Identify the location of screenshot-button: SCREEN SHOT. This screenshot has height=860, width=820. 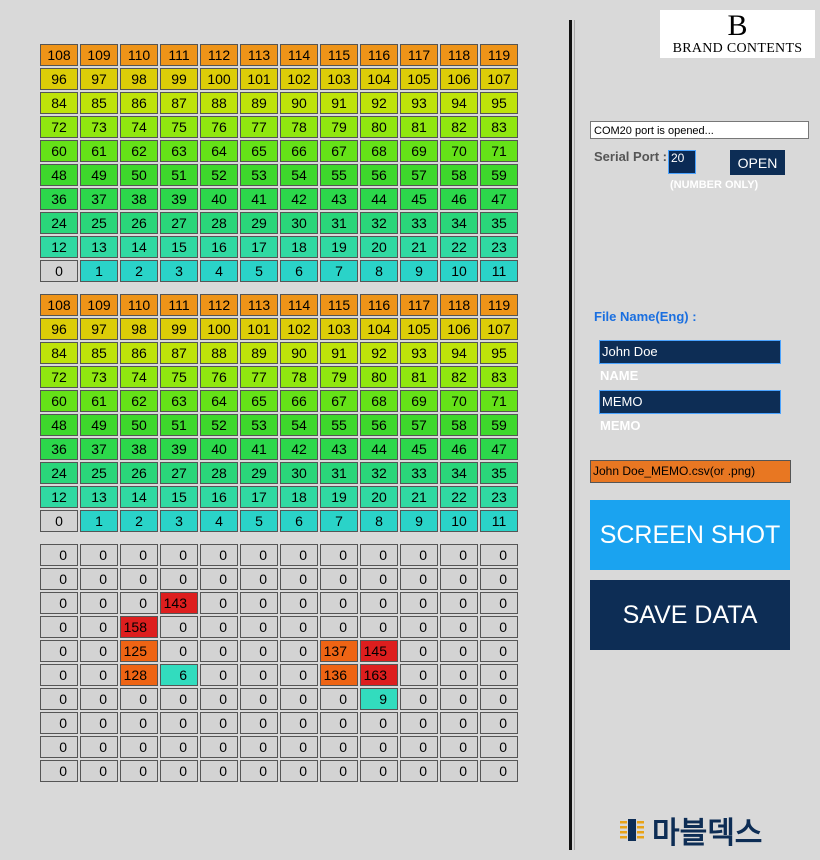
(690, 535).